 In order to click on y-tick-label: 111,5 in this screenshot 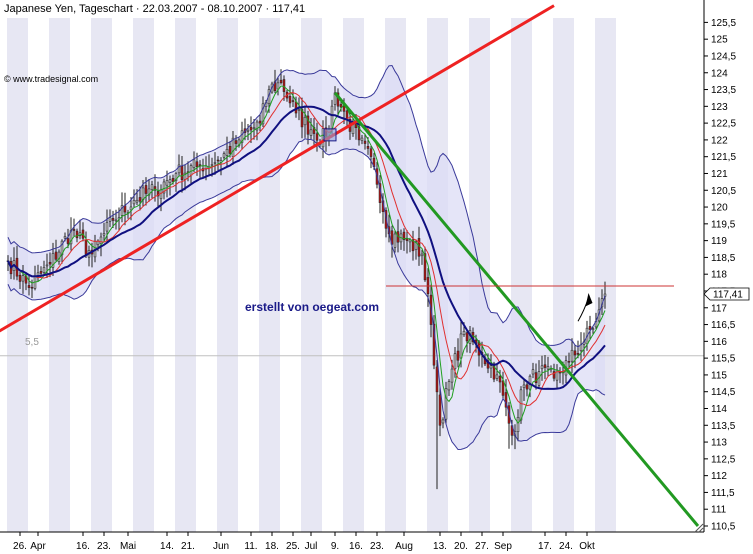, I will do `click(723, 493)`.